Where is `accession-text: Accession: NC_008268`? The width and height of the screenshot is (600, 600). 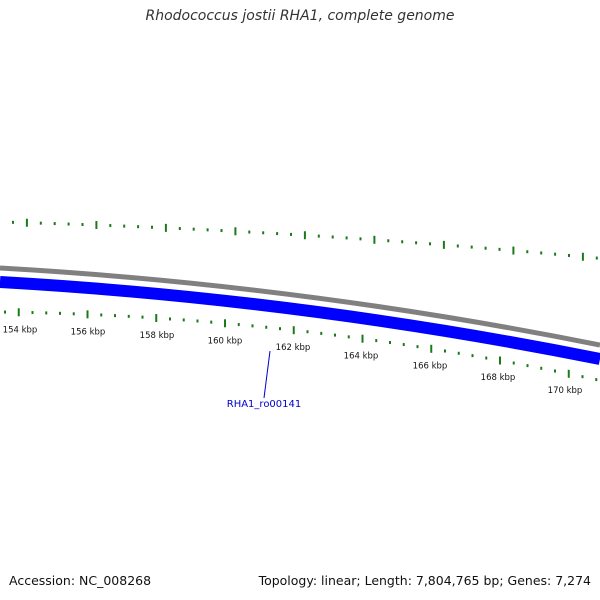
accession-text: Accession: NC_008268 is located at coordinates (80, 580).